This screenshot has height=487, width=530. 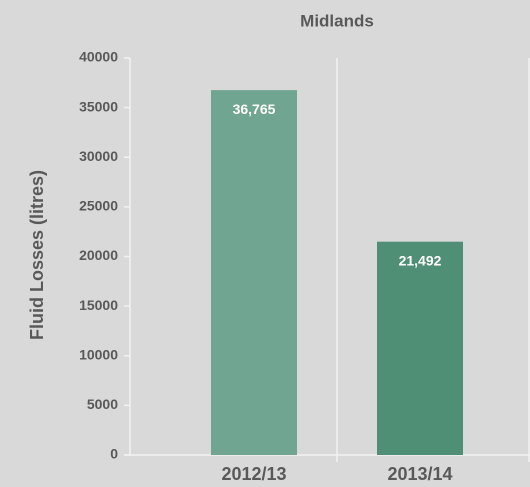 What do you see at coordinates (98, 156) in the screenshot?
I see `y-tick-label: 30000` at bounding box center [98, 156].